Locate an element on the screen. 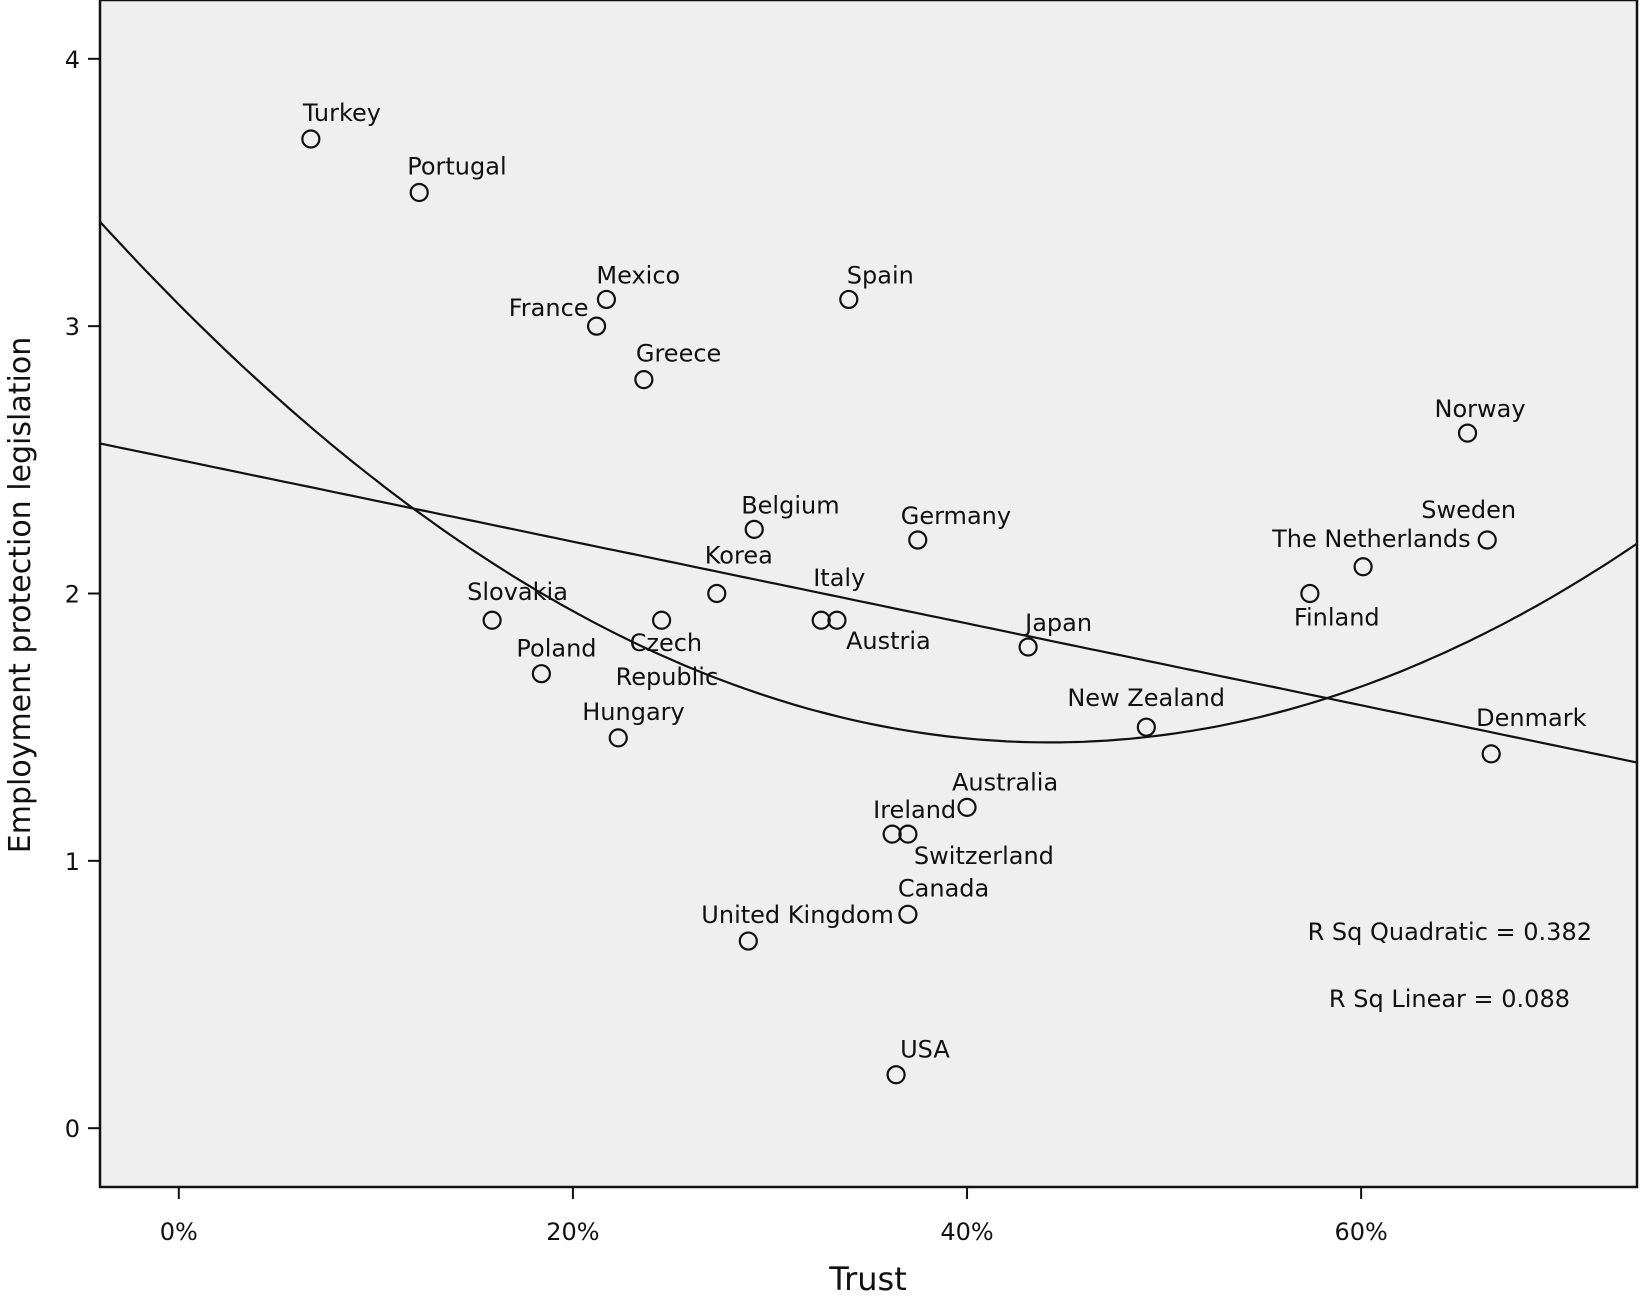 The image size is (1640, 1299). point-label: The Netherlands is located at coordinates (1371, 539).